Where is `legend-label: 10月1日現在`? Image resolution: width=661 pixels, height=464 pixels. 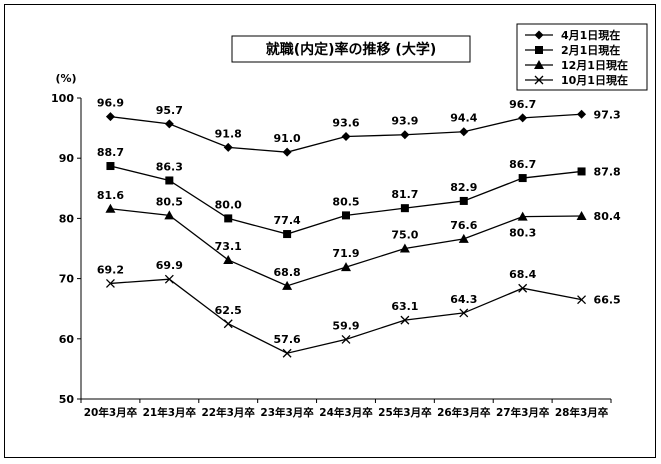 legend-label: 10月1日現在 is located at coordinates (594, 80).